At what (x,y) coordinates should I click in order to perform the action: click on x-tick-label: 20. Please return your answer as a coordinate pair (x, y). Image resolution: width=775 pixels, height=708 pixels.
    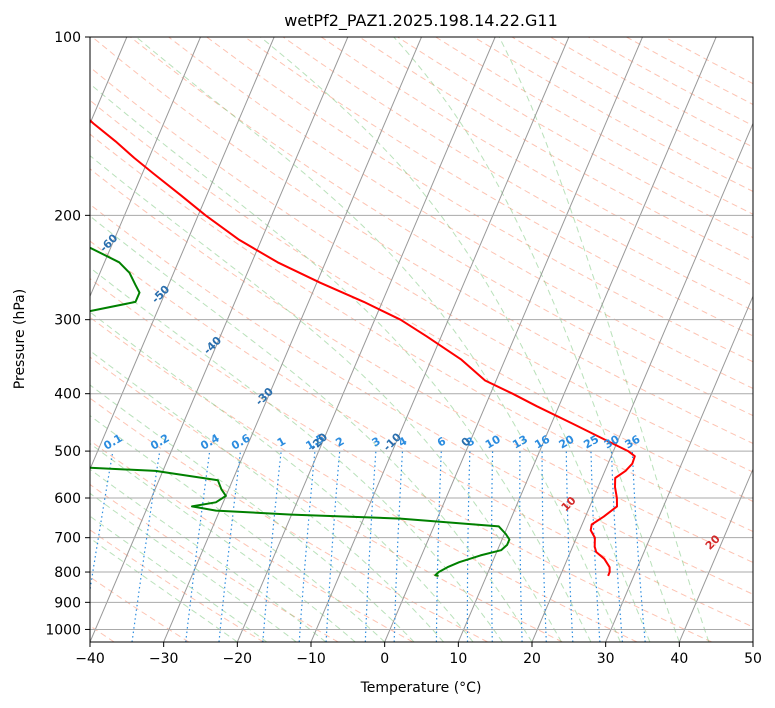
    Looking at the image, I should click on (532, 659).